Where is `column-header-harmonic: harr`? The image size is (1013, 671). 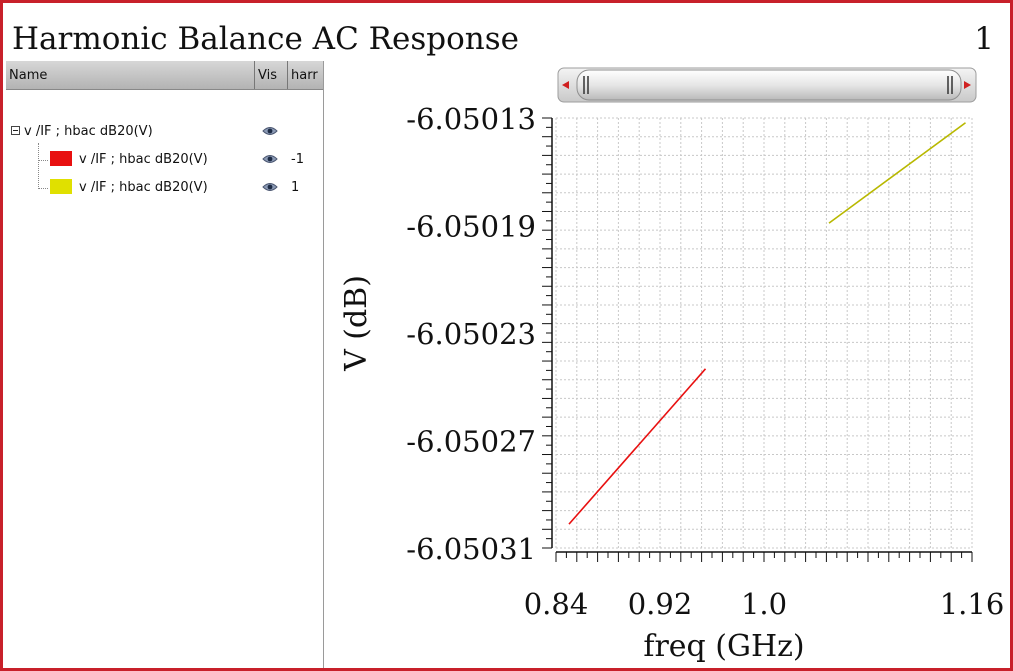 column-header-harmonic: harr is located at coordinates (305, 75).